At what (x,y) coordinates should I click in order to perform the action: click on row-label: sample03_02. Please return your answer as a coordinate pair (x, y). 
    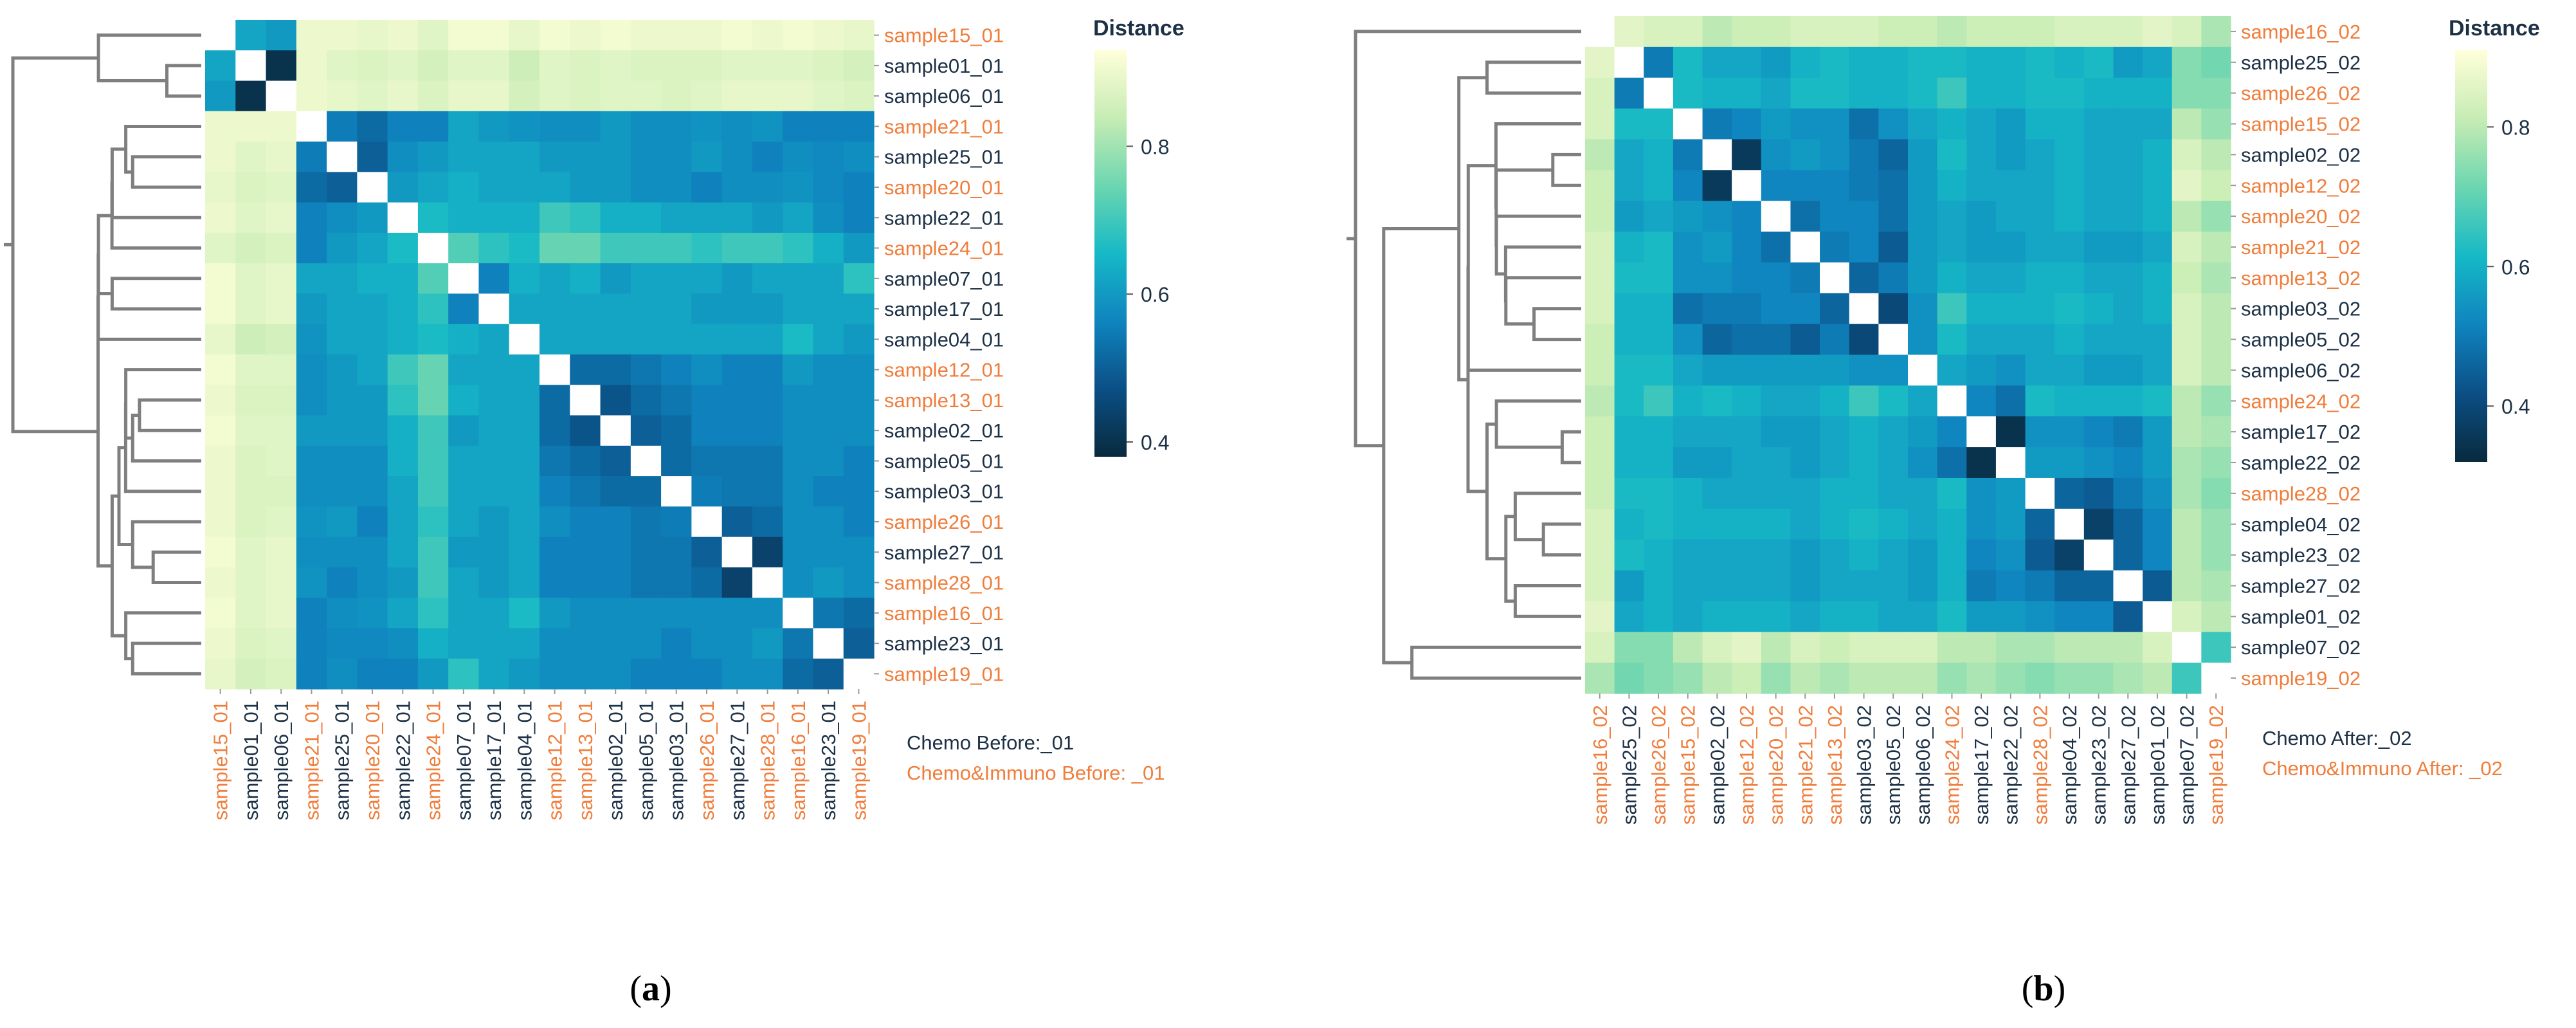
    Looking at the image, I should click on (2301, 309).